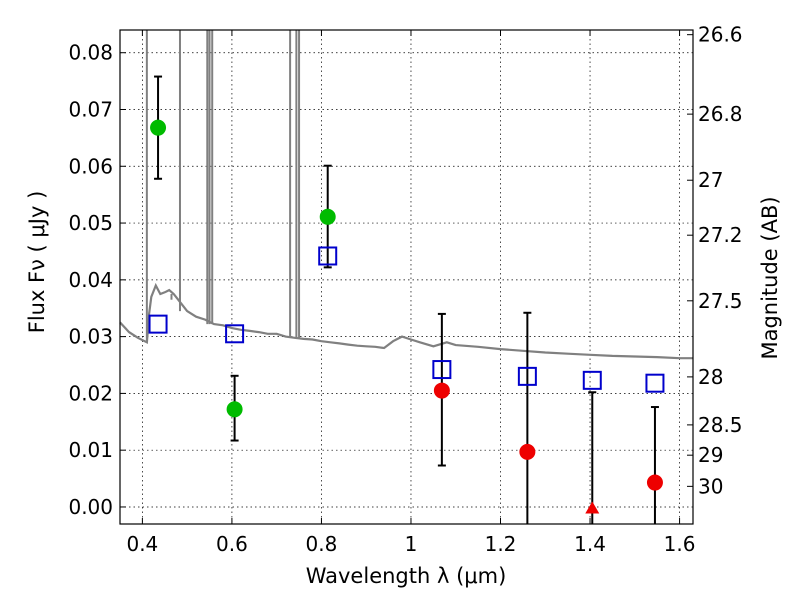 This screenshot has width=800, height=600. I want to click on y2-tick-label: 26.6, so click(720, 35).